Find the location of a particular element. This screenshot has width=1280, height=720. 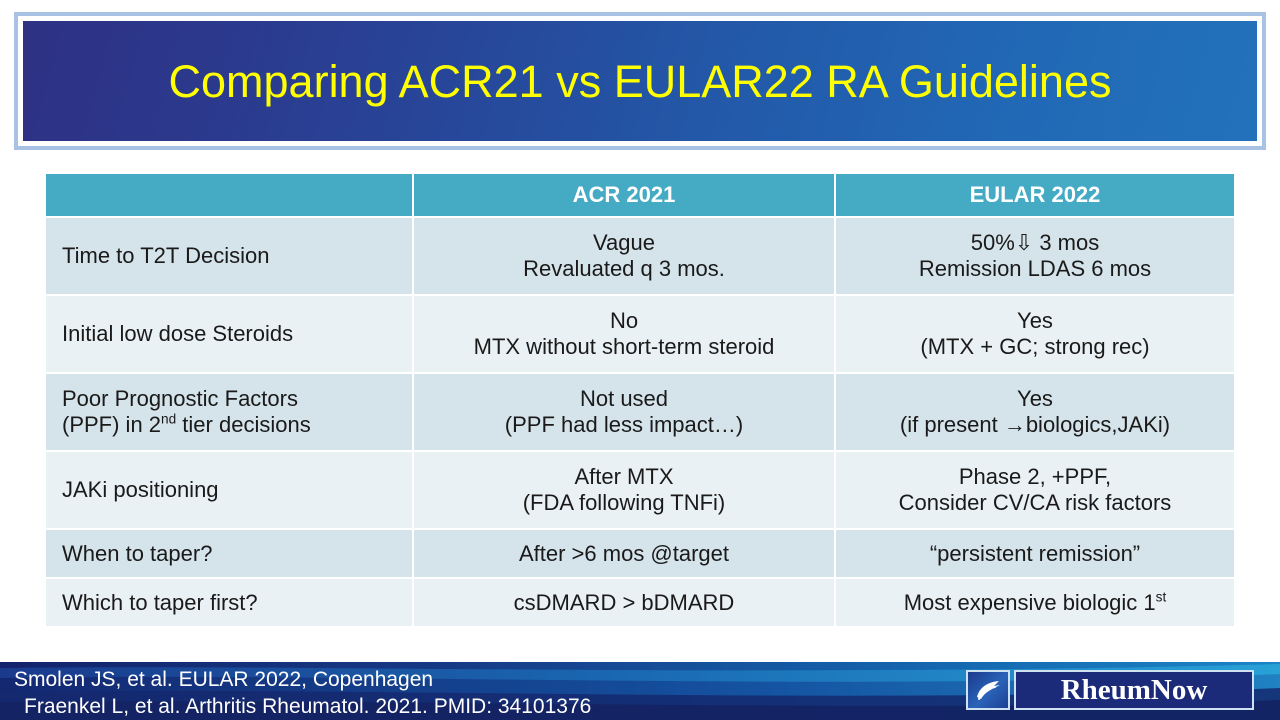

row-label-jaki-positioning: JAKi positioning is located at coordinates (230, 491).